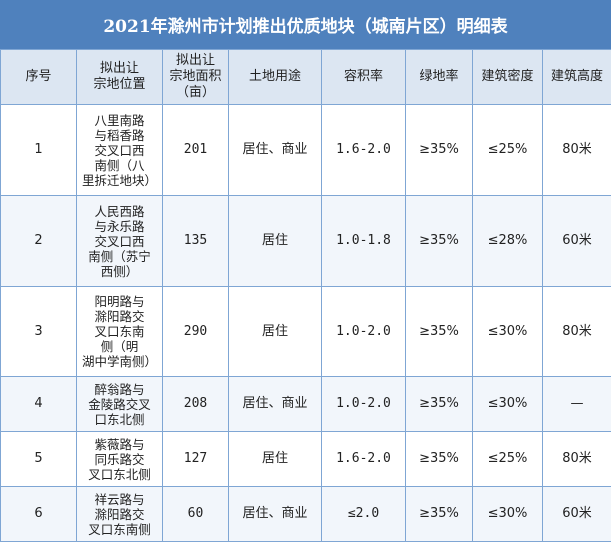 This screenshot has width=611, height=542. Describe the element at coordinates (39, 332) in the screenshot. I see `cell-no: 3` at that location.